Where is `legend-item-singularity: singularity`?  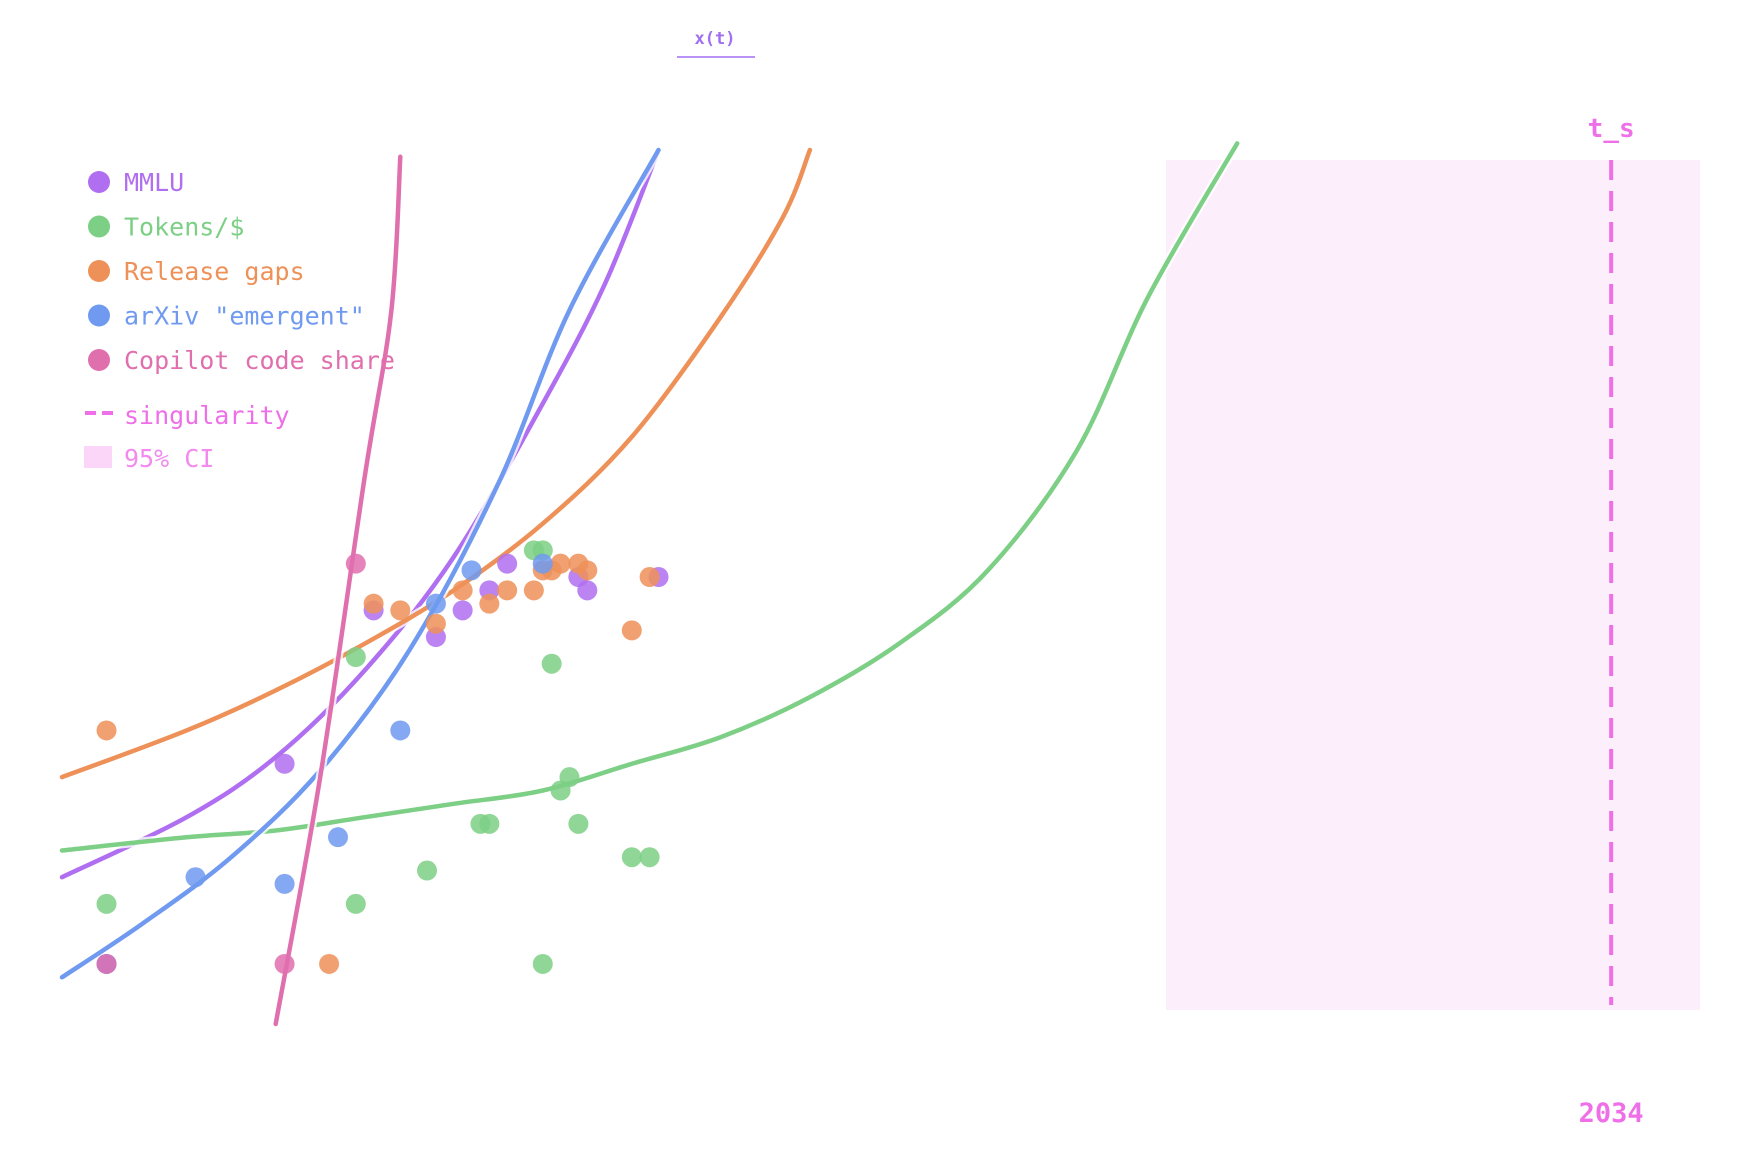 legend-item-singularity: singularity is located at coordinates (187, 415).